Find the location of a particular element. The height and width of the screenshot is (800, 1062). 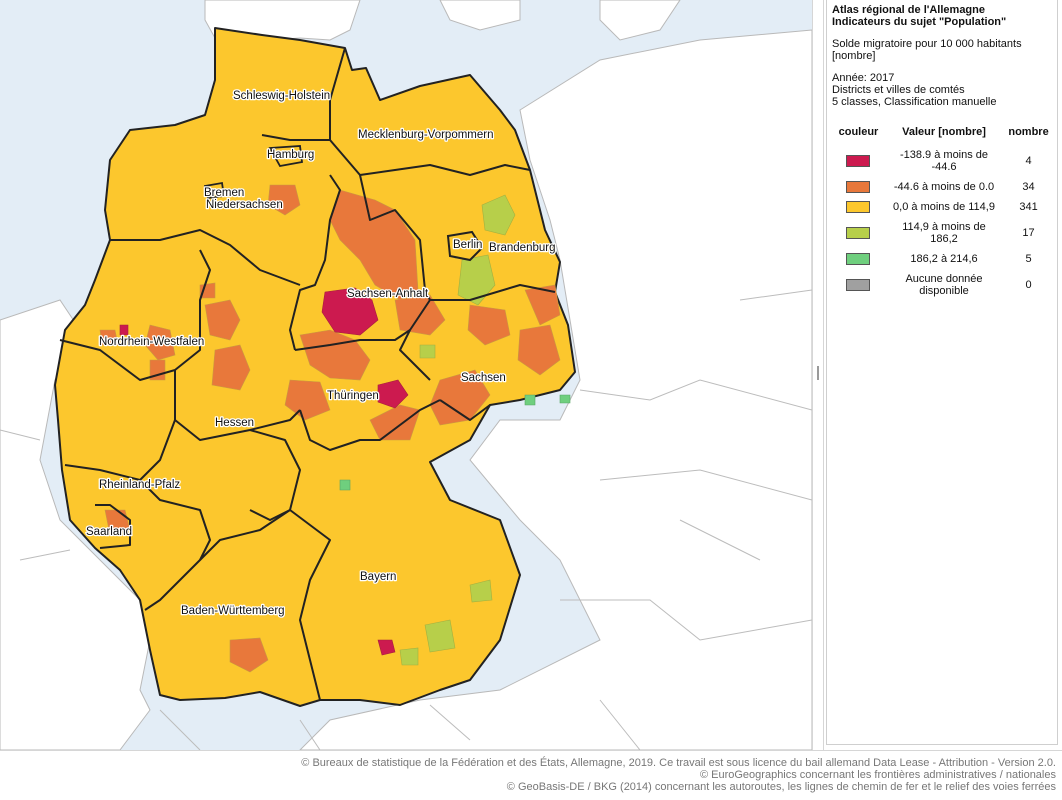

legend-row: -138.9 à moins de -44.6 4 is located at coordinates (943, 161).